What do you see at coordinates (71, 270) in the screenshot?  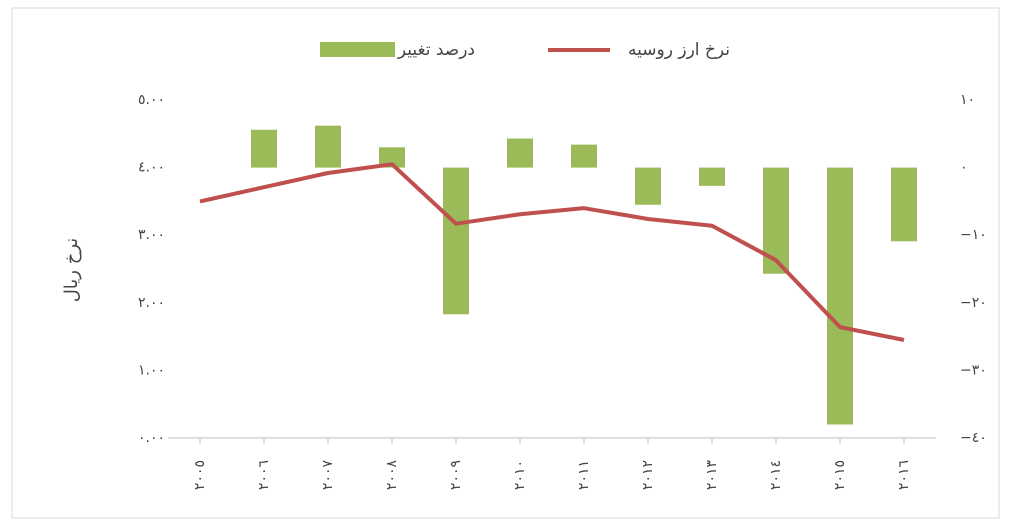 I see `y-axis-label: نرخ ریال` at bounding box center [71, 270].